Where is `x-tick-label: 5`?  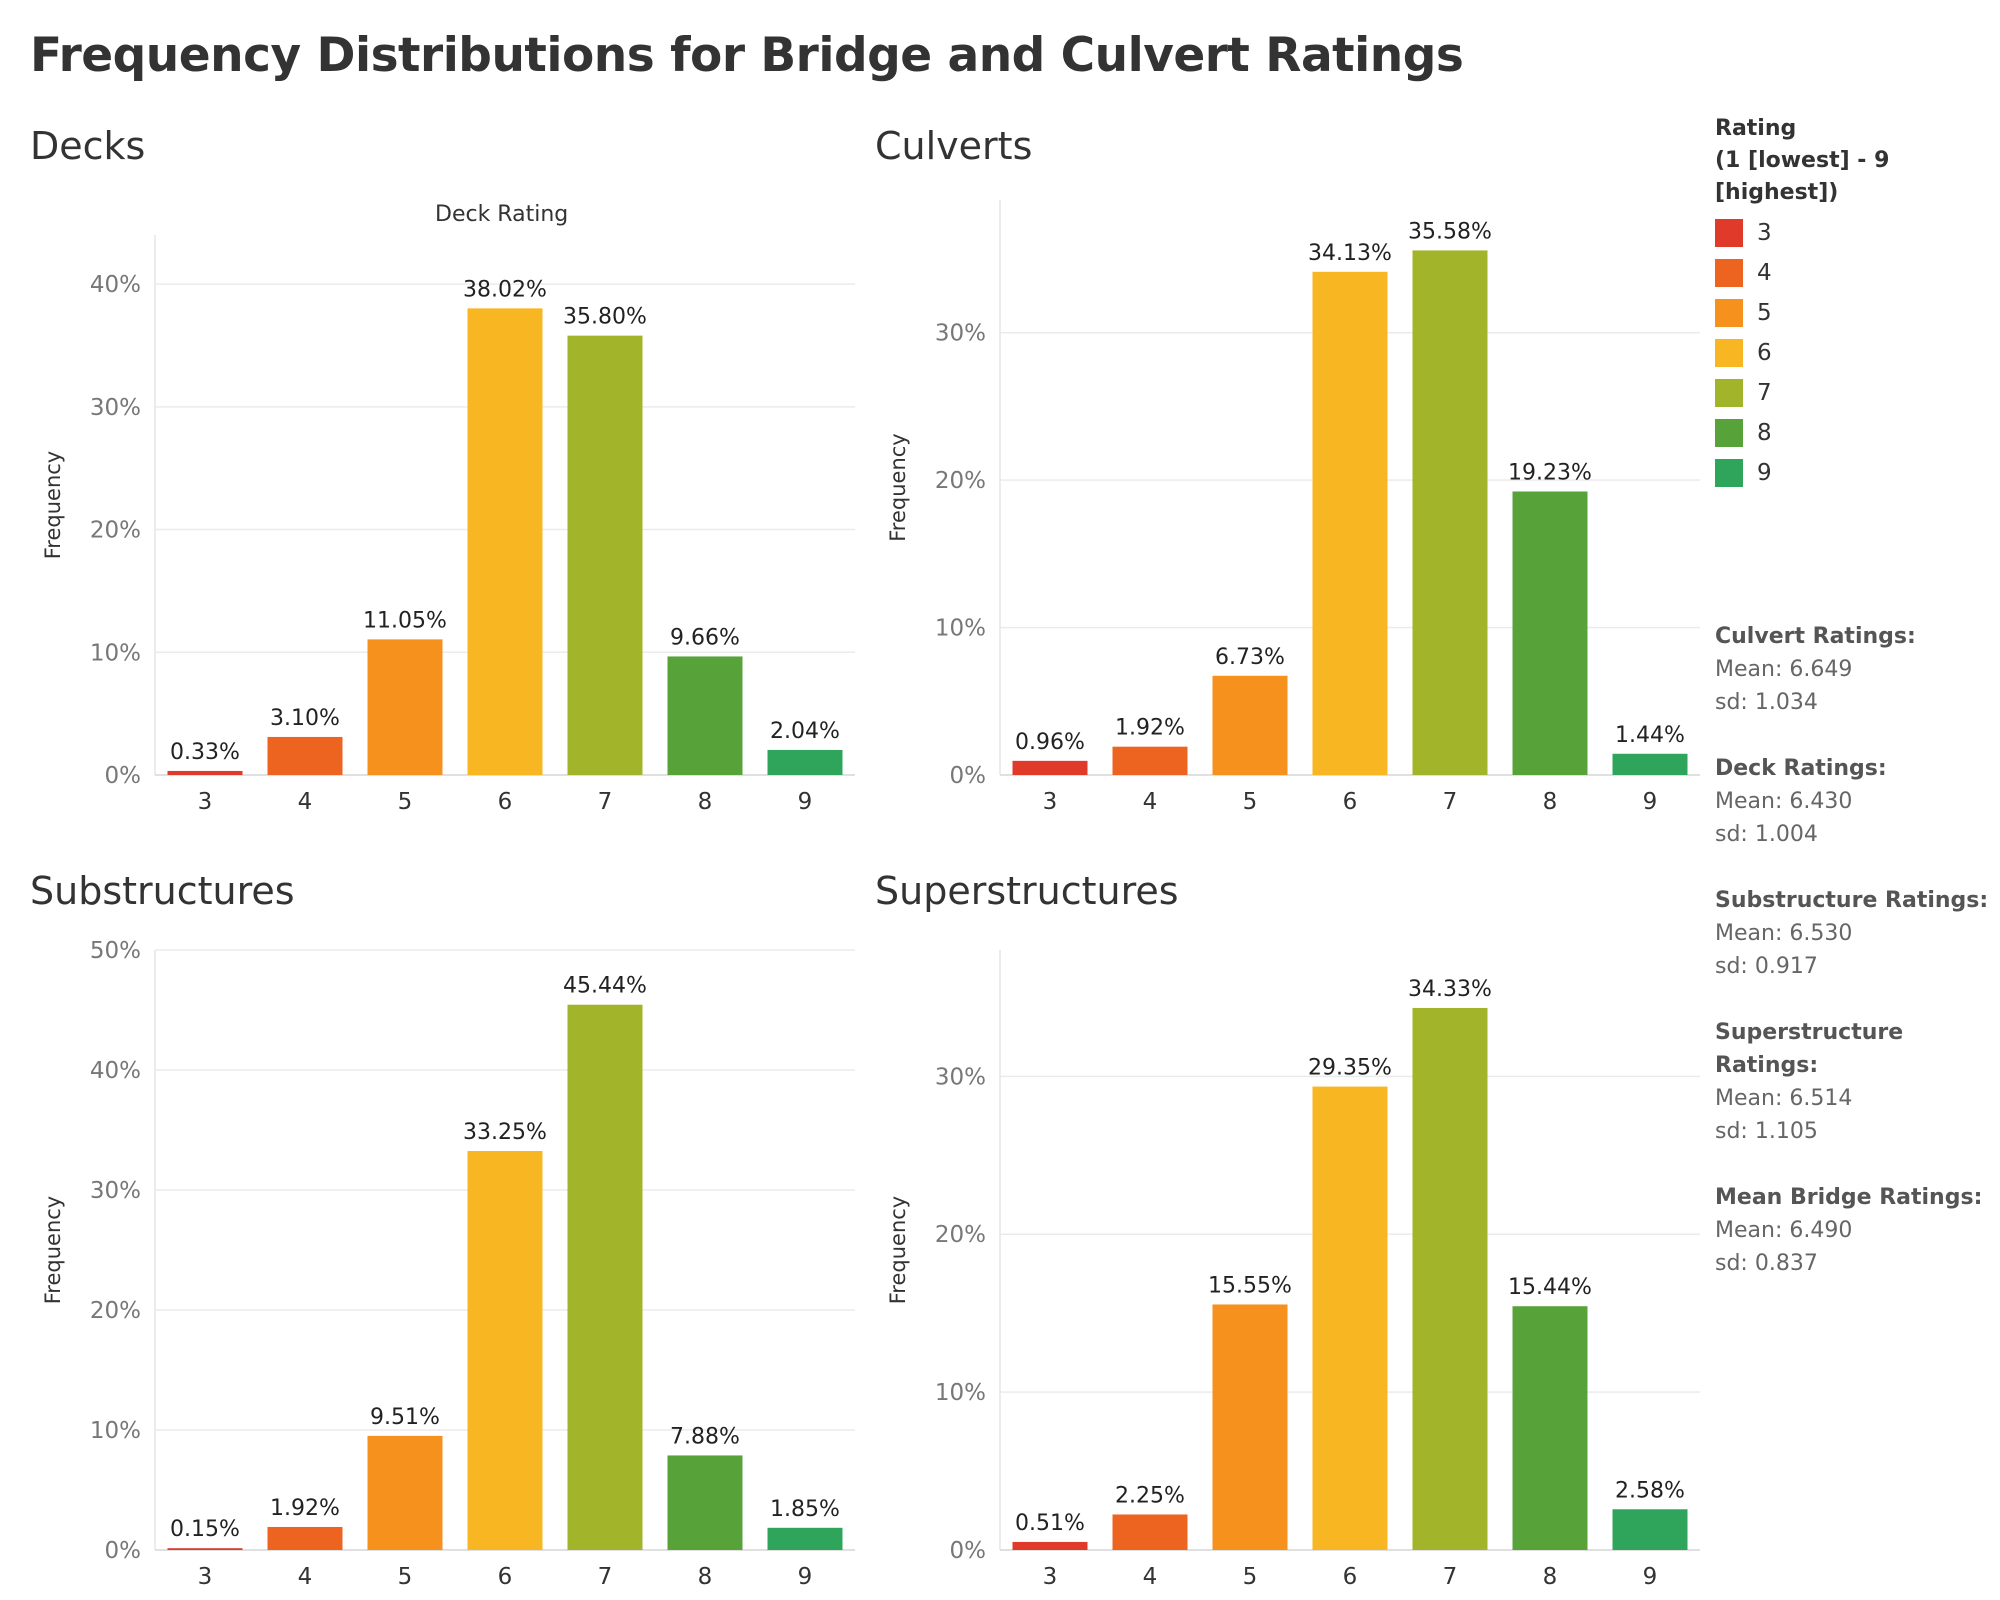
x-tick-label: 5 is located at coordinates (405, 802).